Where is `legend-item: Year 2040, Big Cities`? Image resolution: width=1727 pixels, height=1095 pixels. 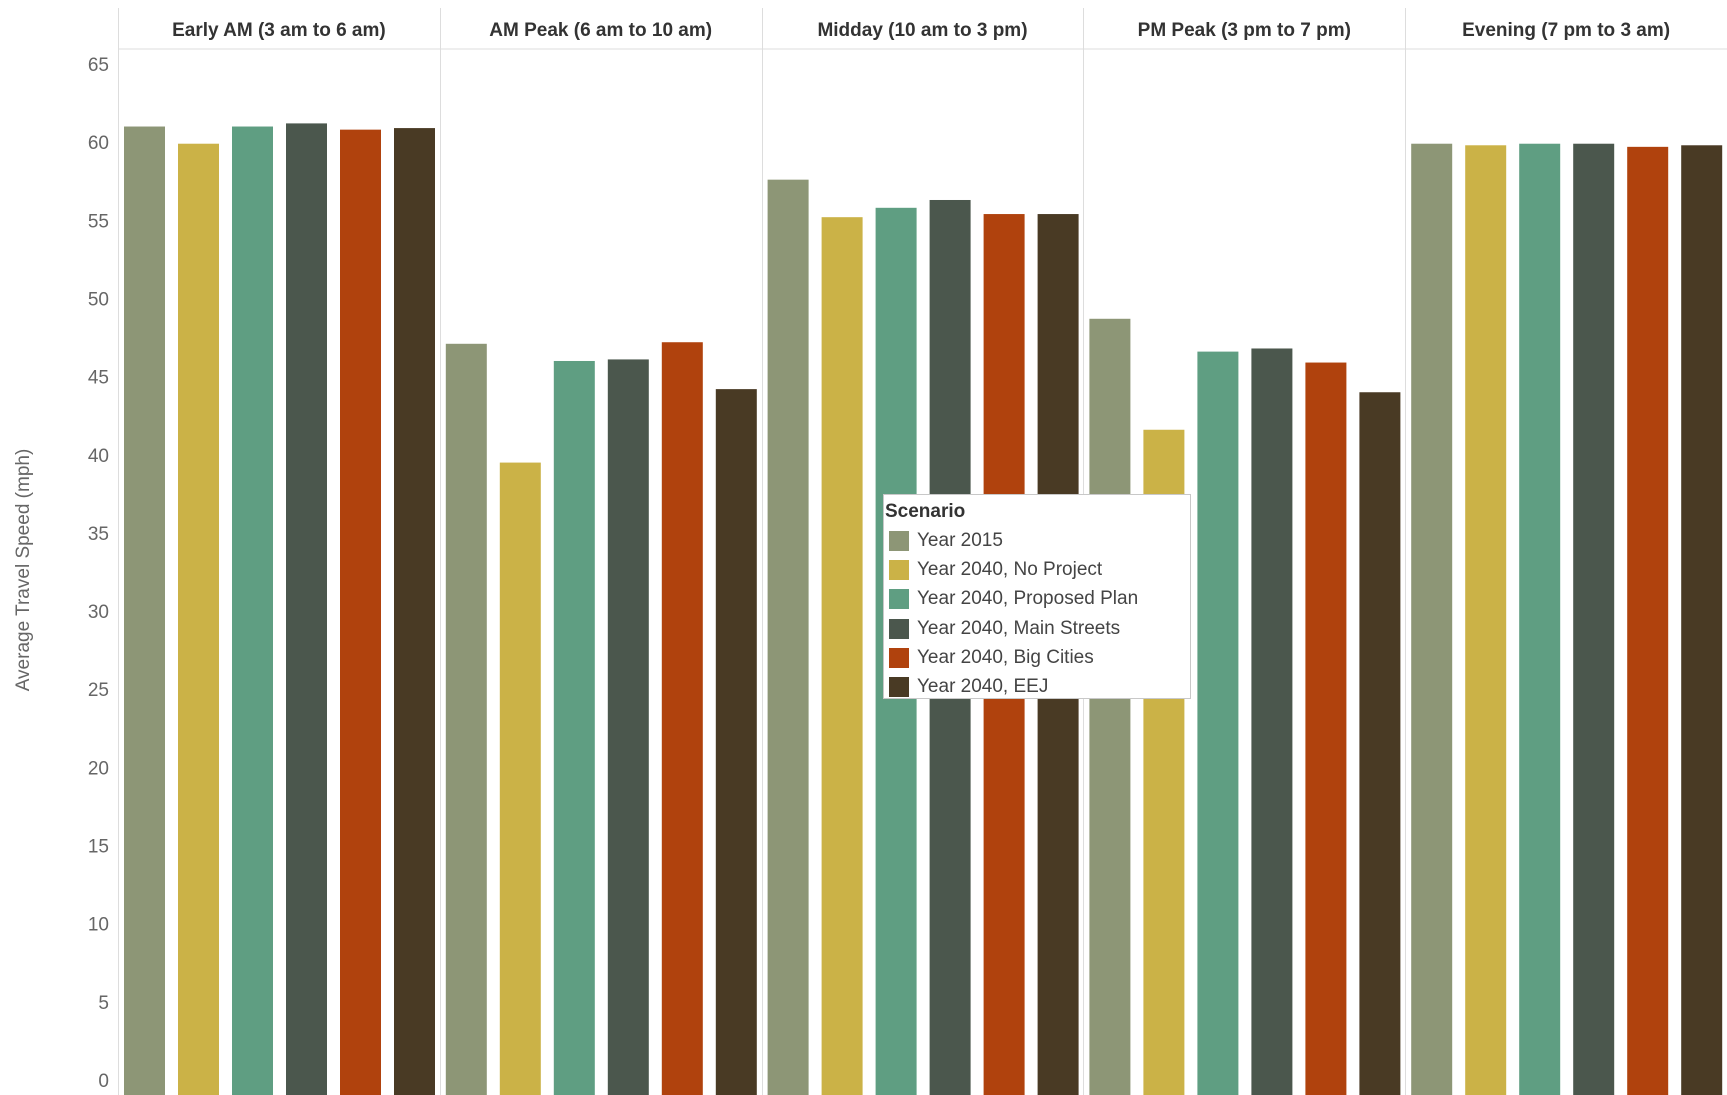 legend-item: Year 2040, Big Cities is located at coordinates (991, 658).